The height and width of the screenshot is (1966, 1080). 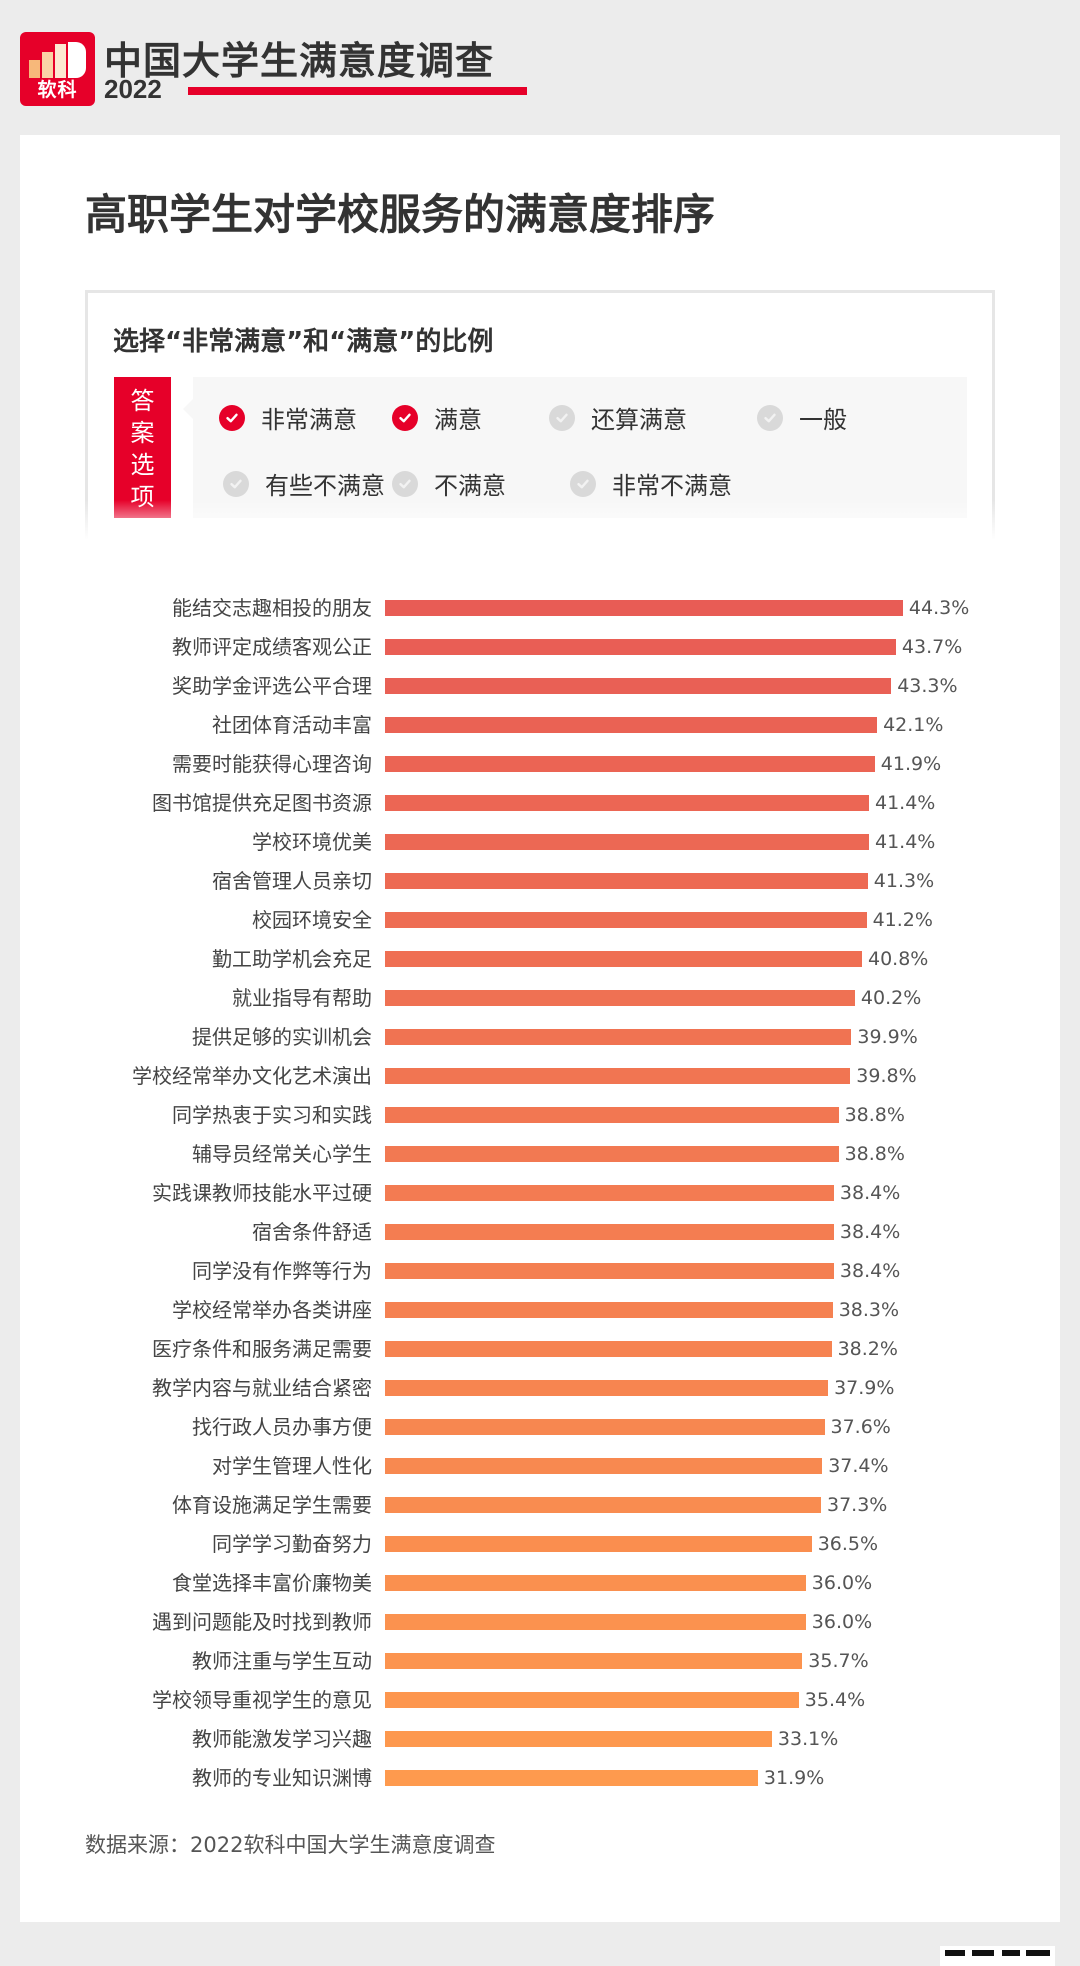 I want to click on answer-option-label: 非常满意, so click(x=309, y=420).